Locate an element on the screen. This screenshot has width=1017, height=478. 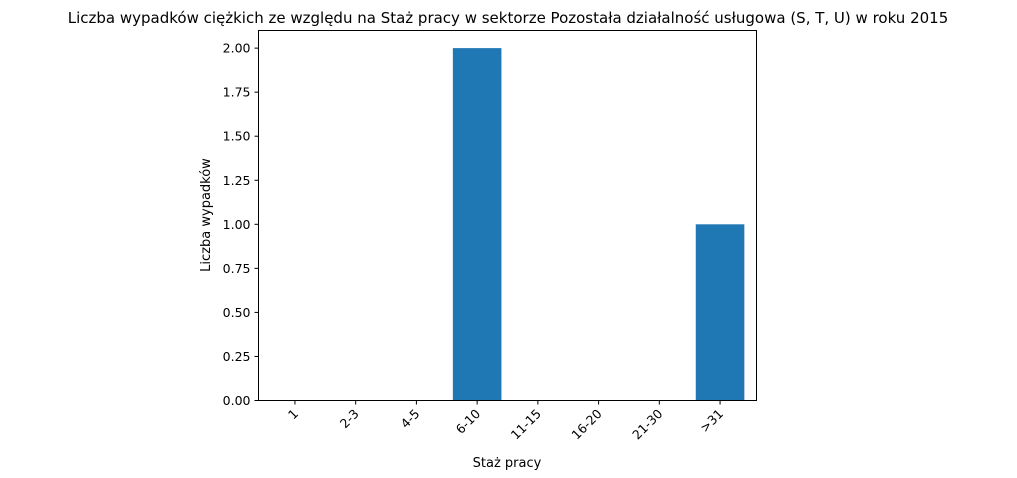
y-tick-label: 0.00 is located at coordinates (237, 400).